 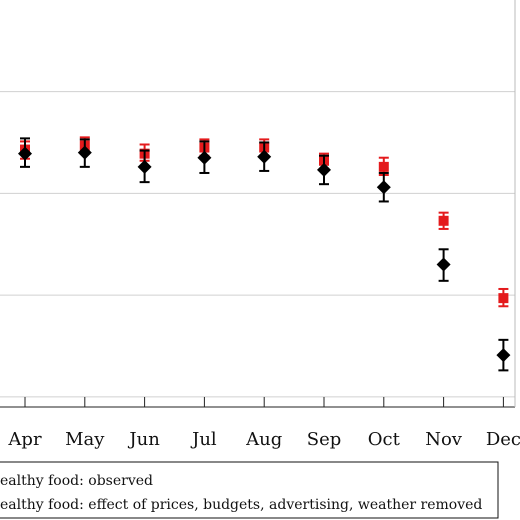 I want to click on x-tick-label: Oct, so click(x=384, y=439).